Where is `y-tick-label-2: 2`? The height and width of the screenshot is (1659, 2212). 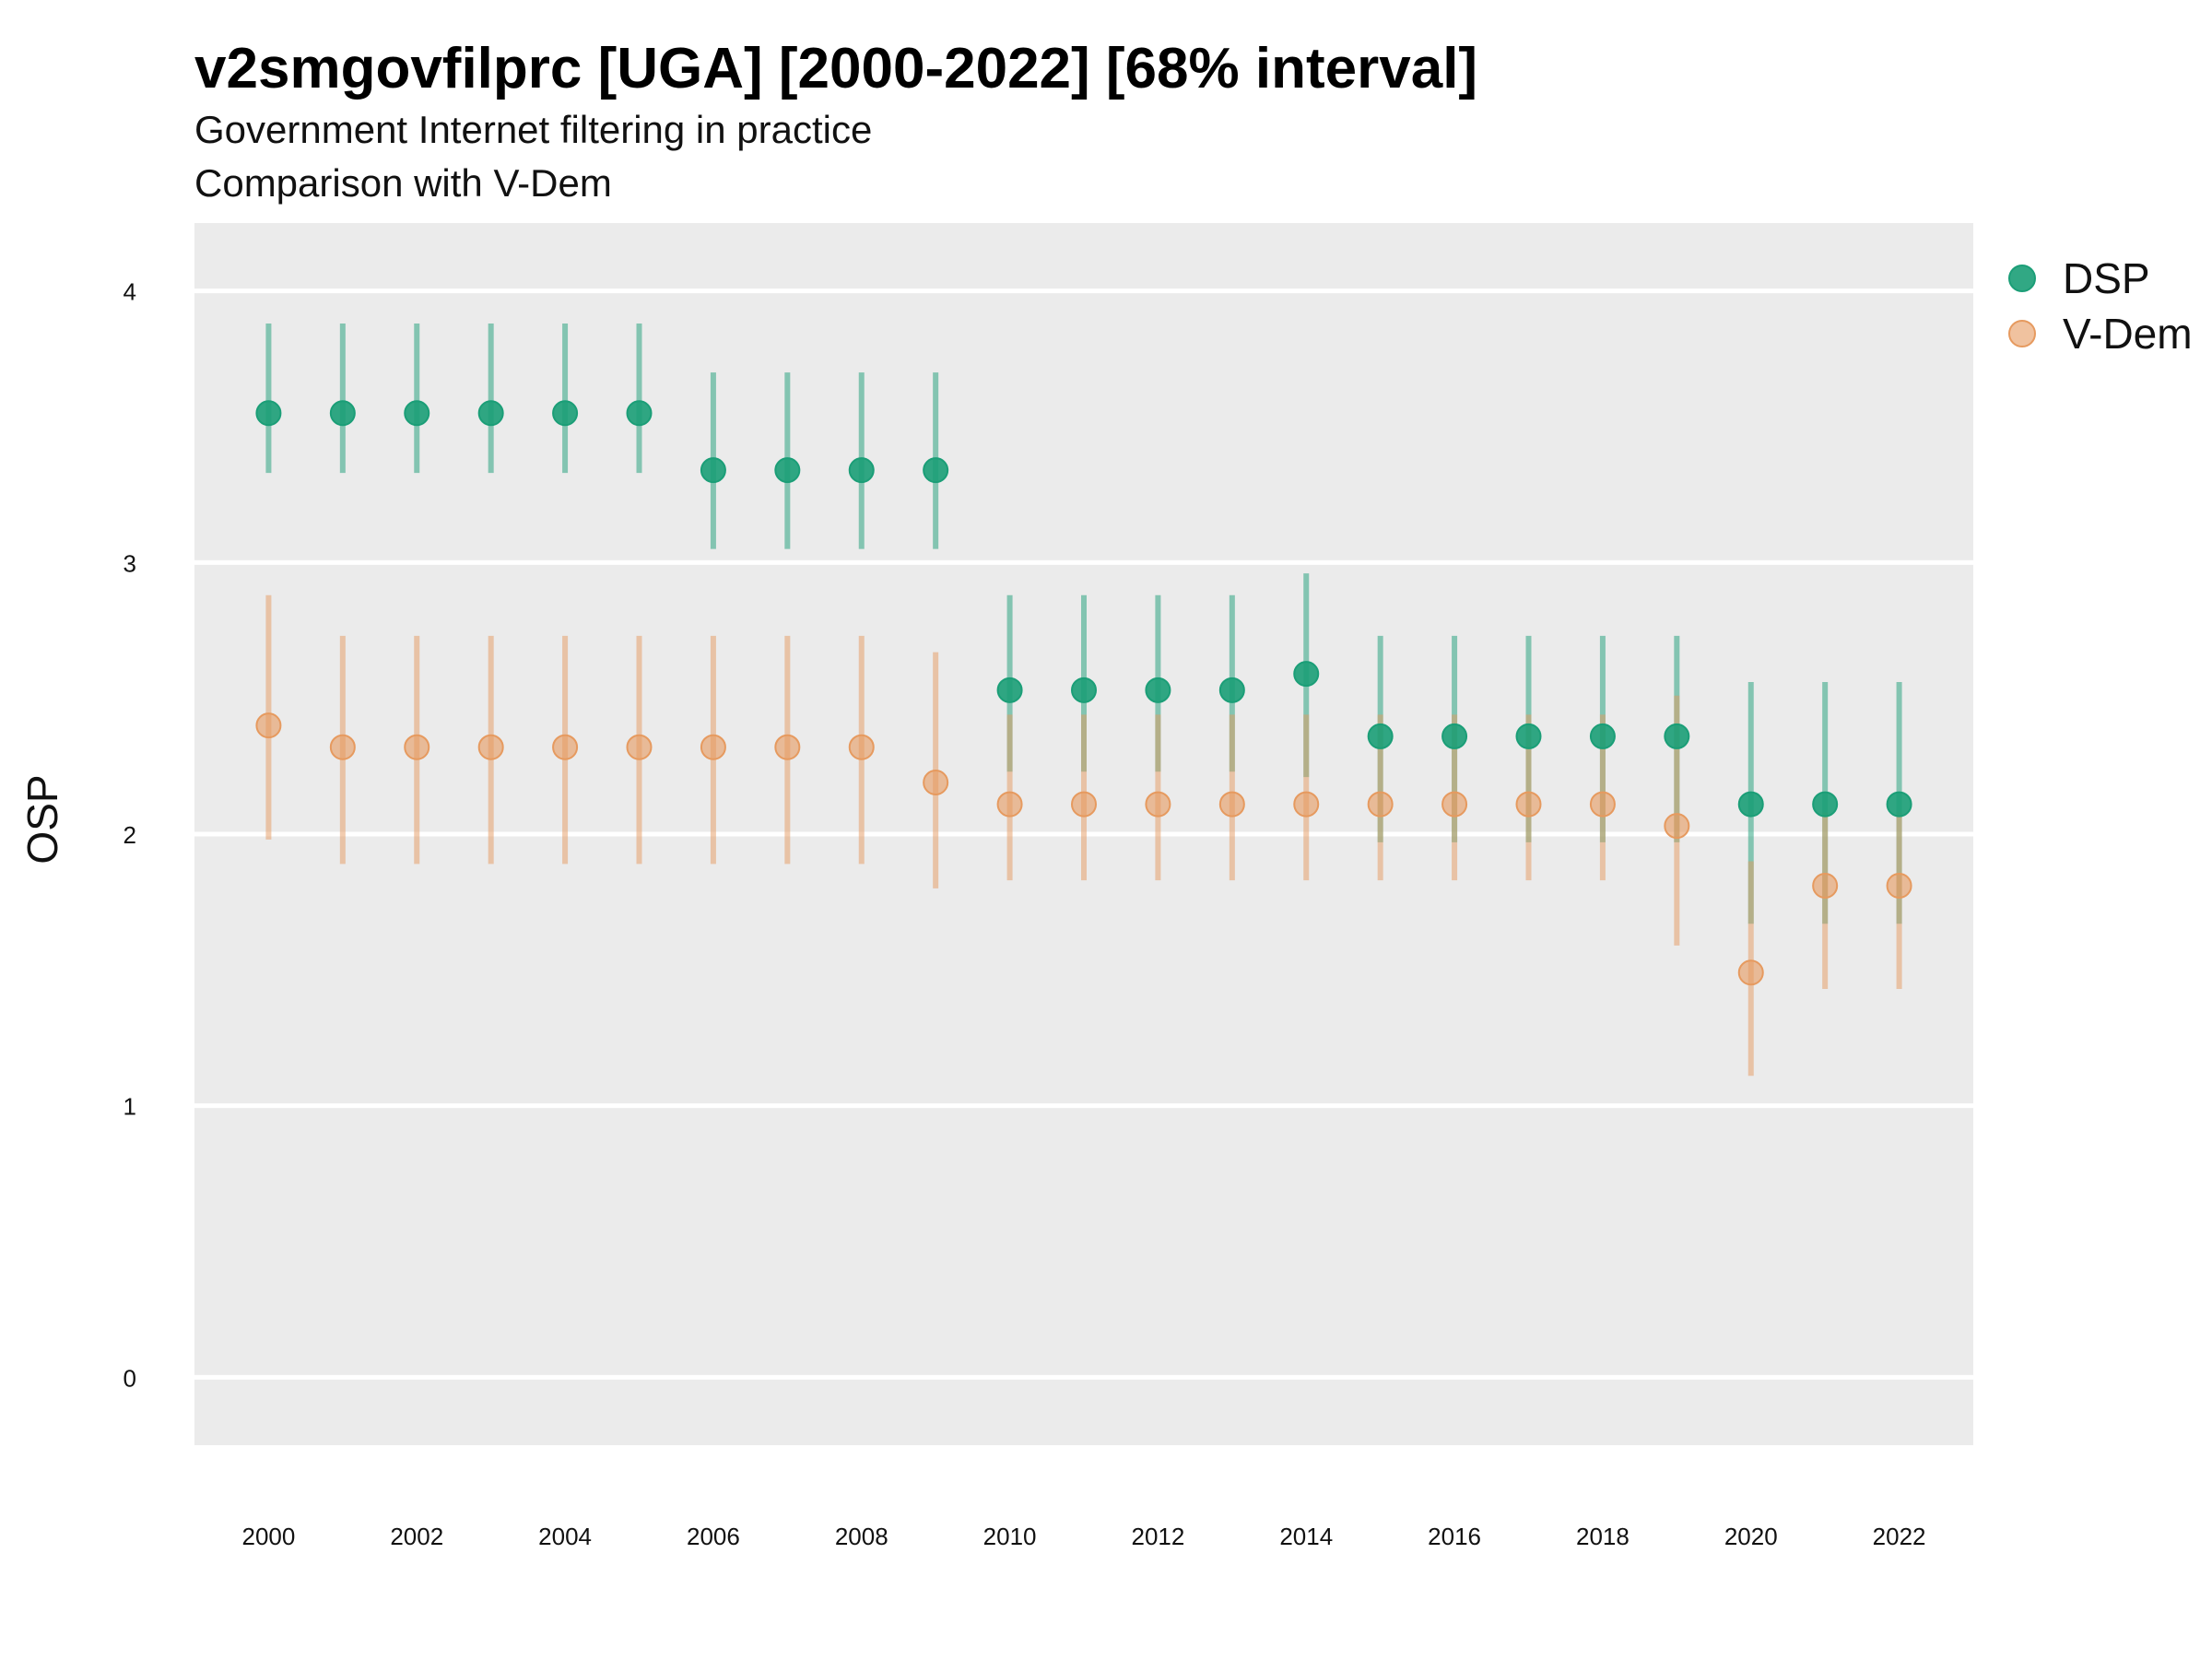
y-tick-label-2: 2 is located at coordinates (130, 835).